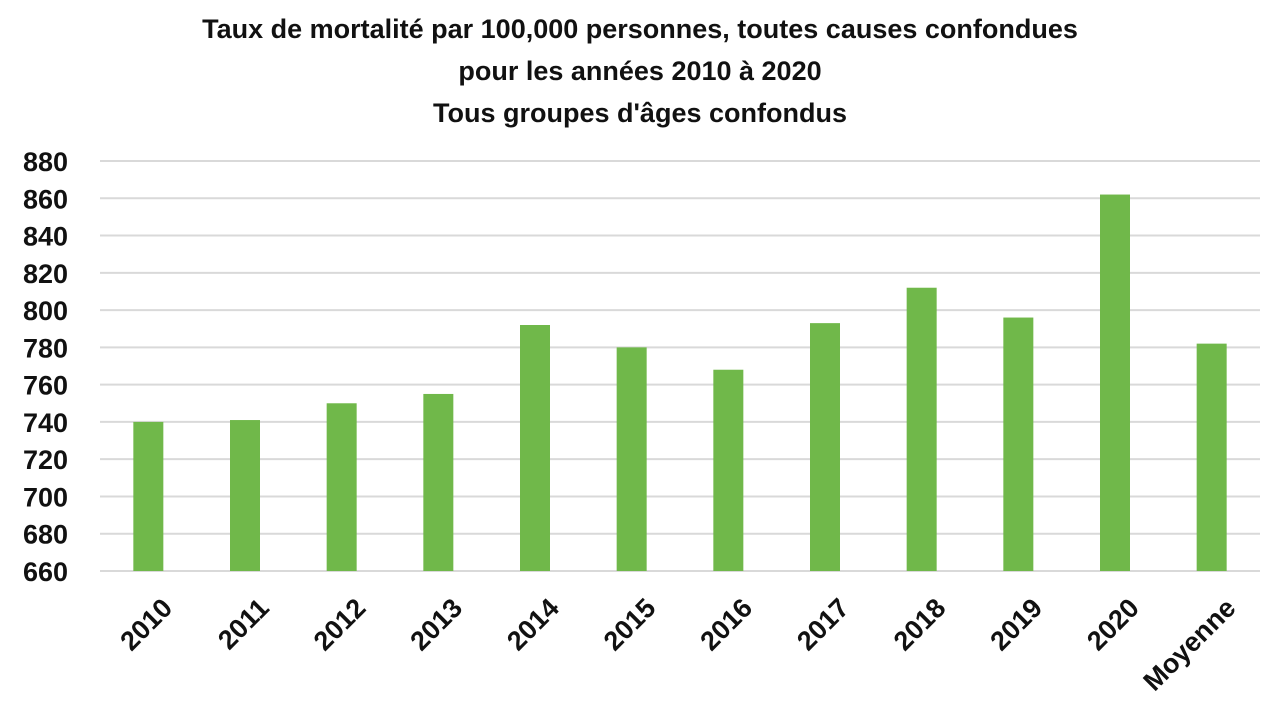 Image resolution: width=1280 pixels, height=720 pixels. I want to click on y-tick-label: 820, so click(45, 274).